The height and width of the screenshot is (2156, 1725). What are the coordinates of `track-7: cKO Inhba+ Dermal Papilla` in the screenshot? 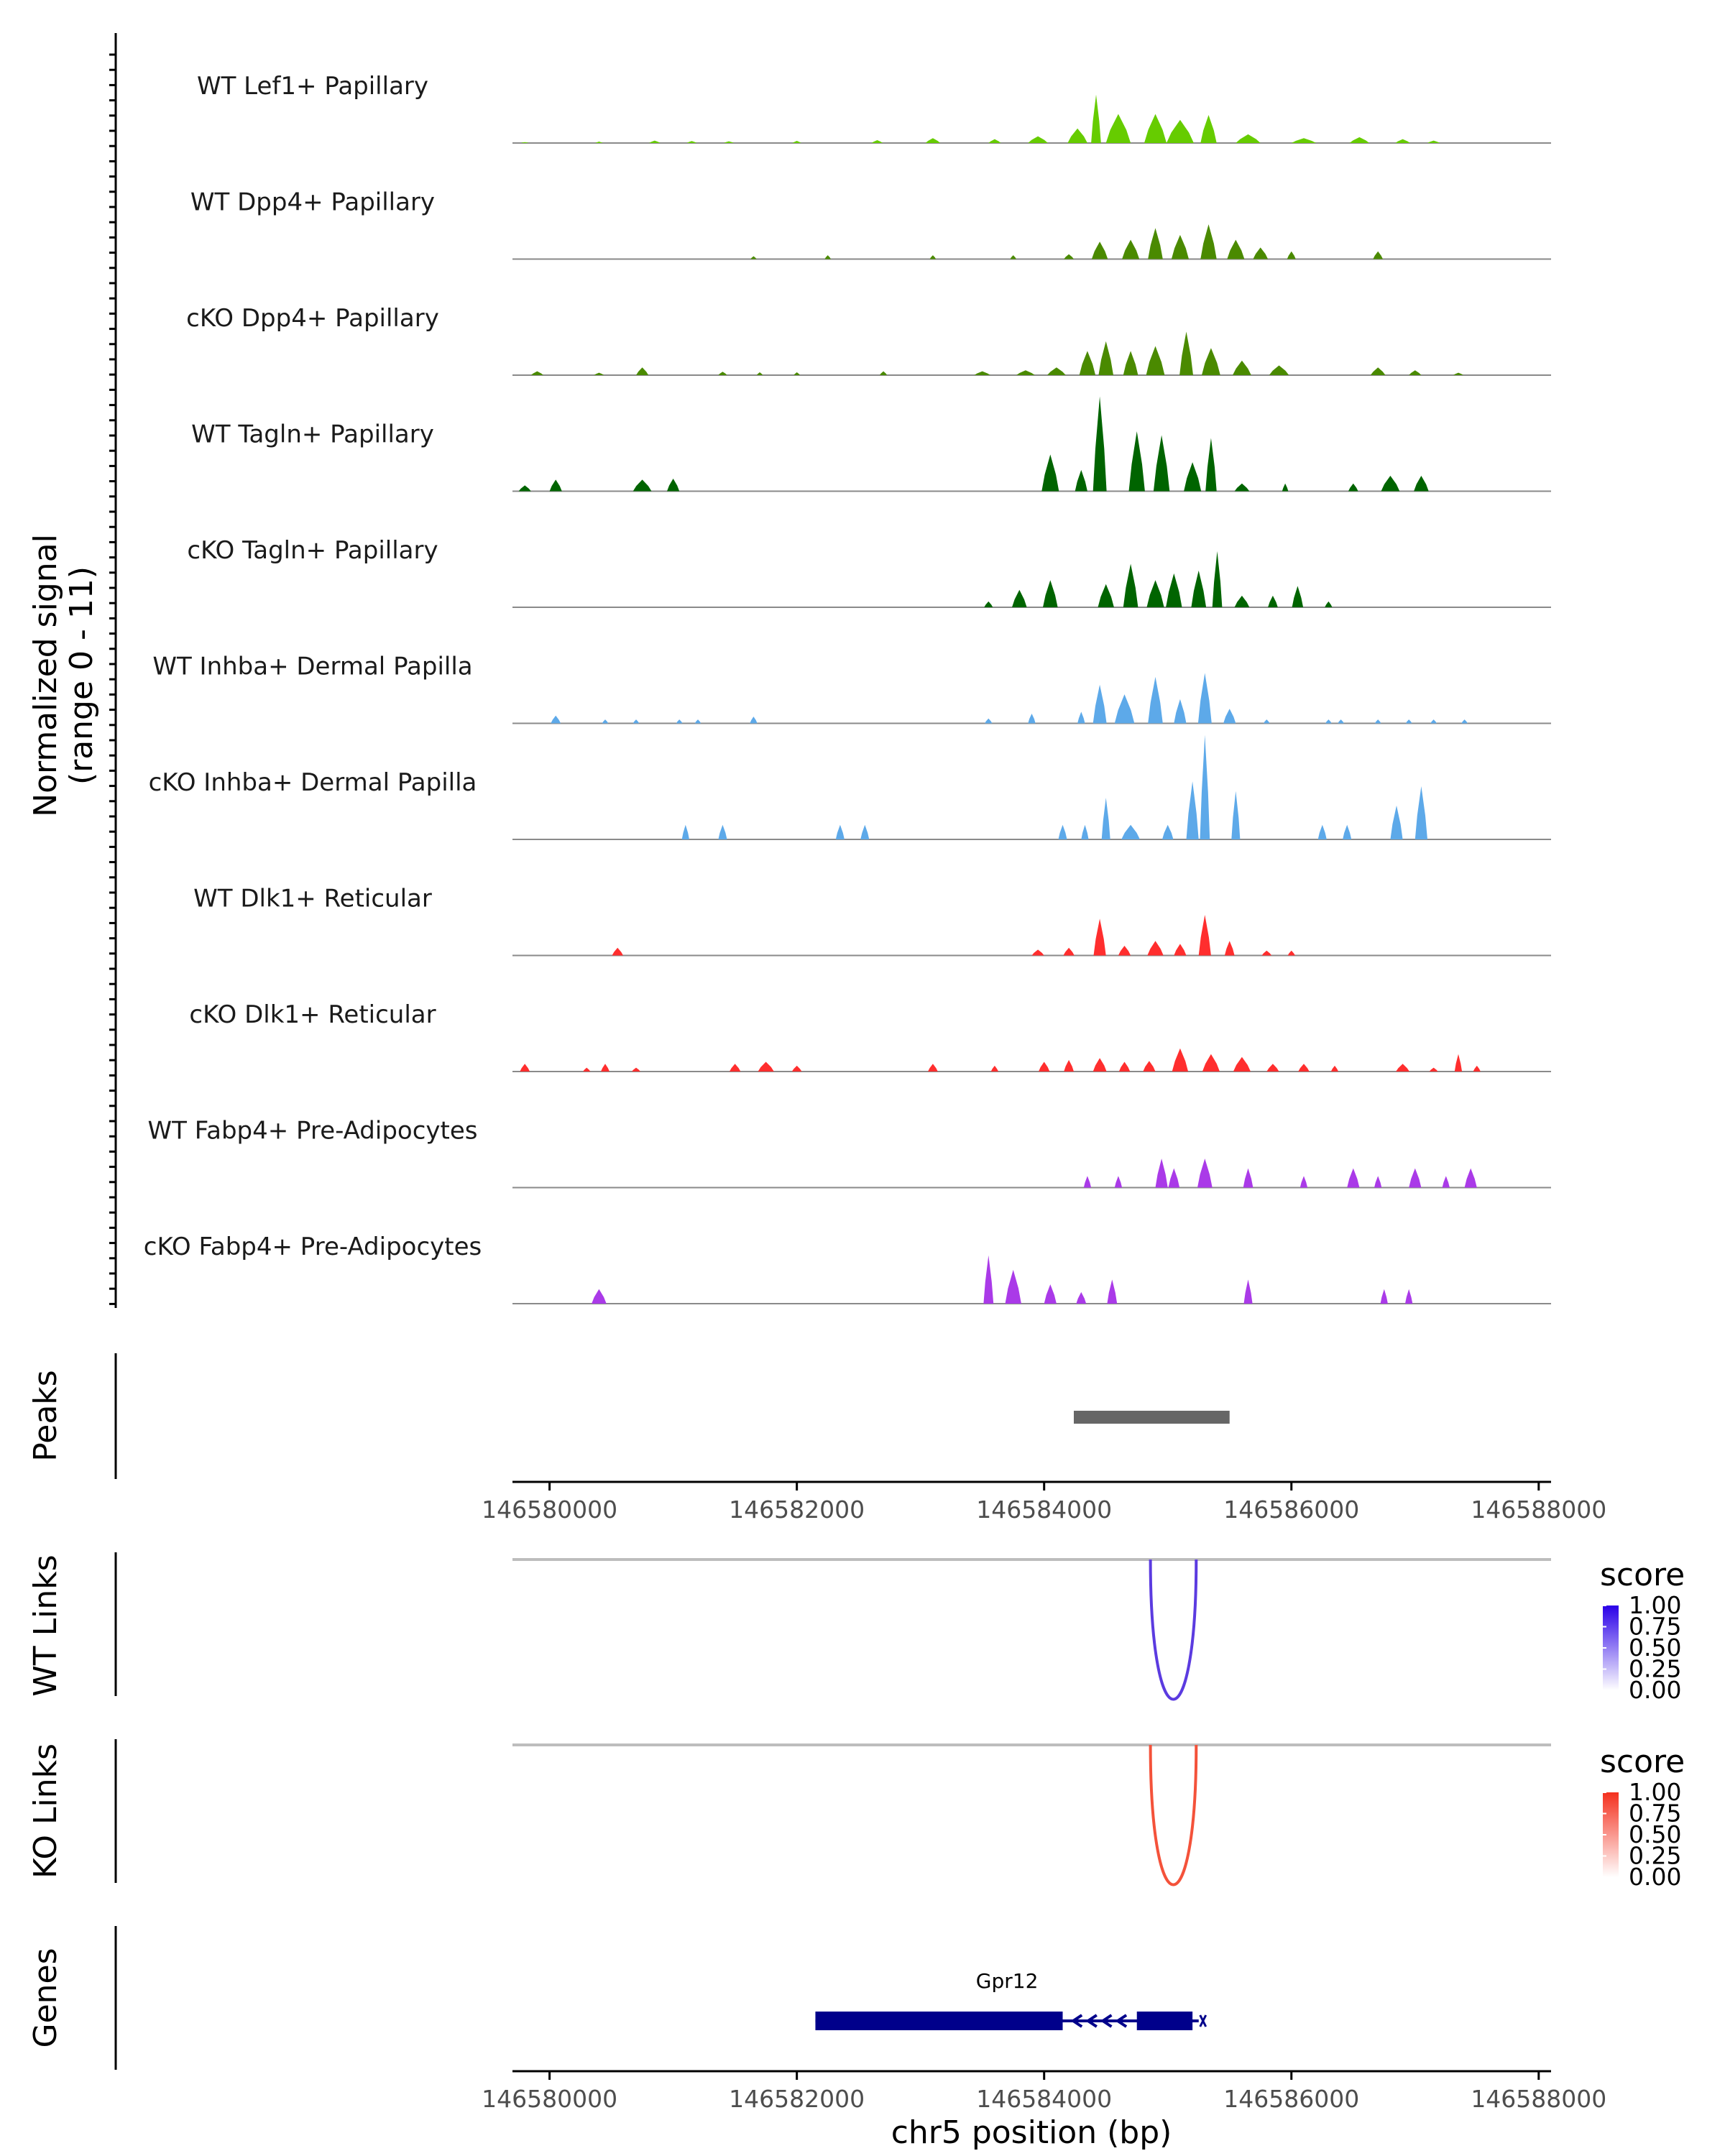 It's located at (850, 787).